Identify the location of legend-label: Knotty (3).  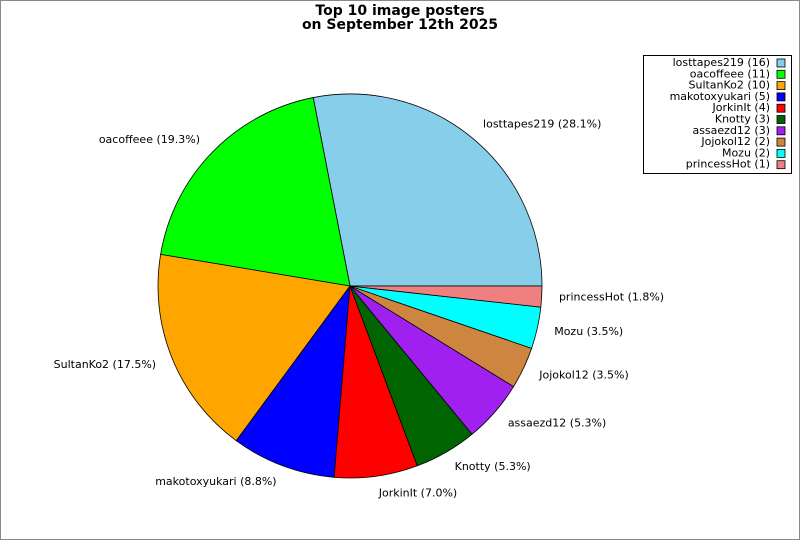
(742, 119).